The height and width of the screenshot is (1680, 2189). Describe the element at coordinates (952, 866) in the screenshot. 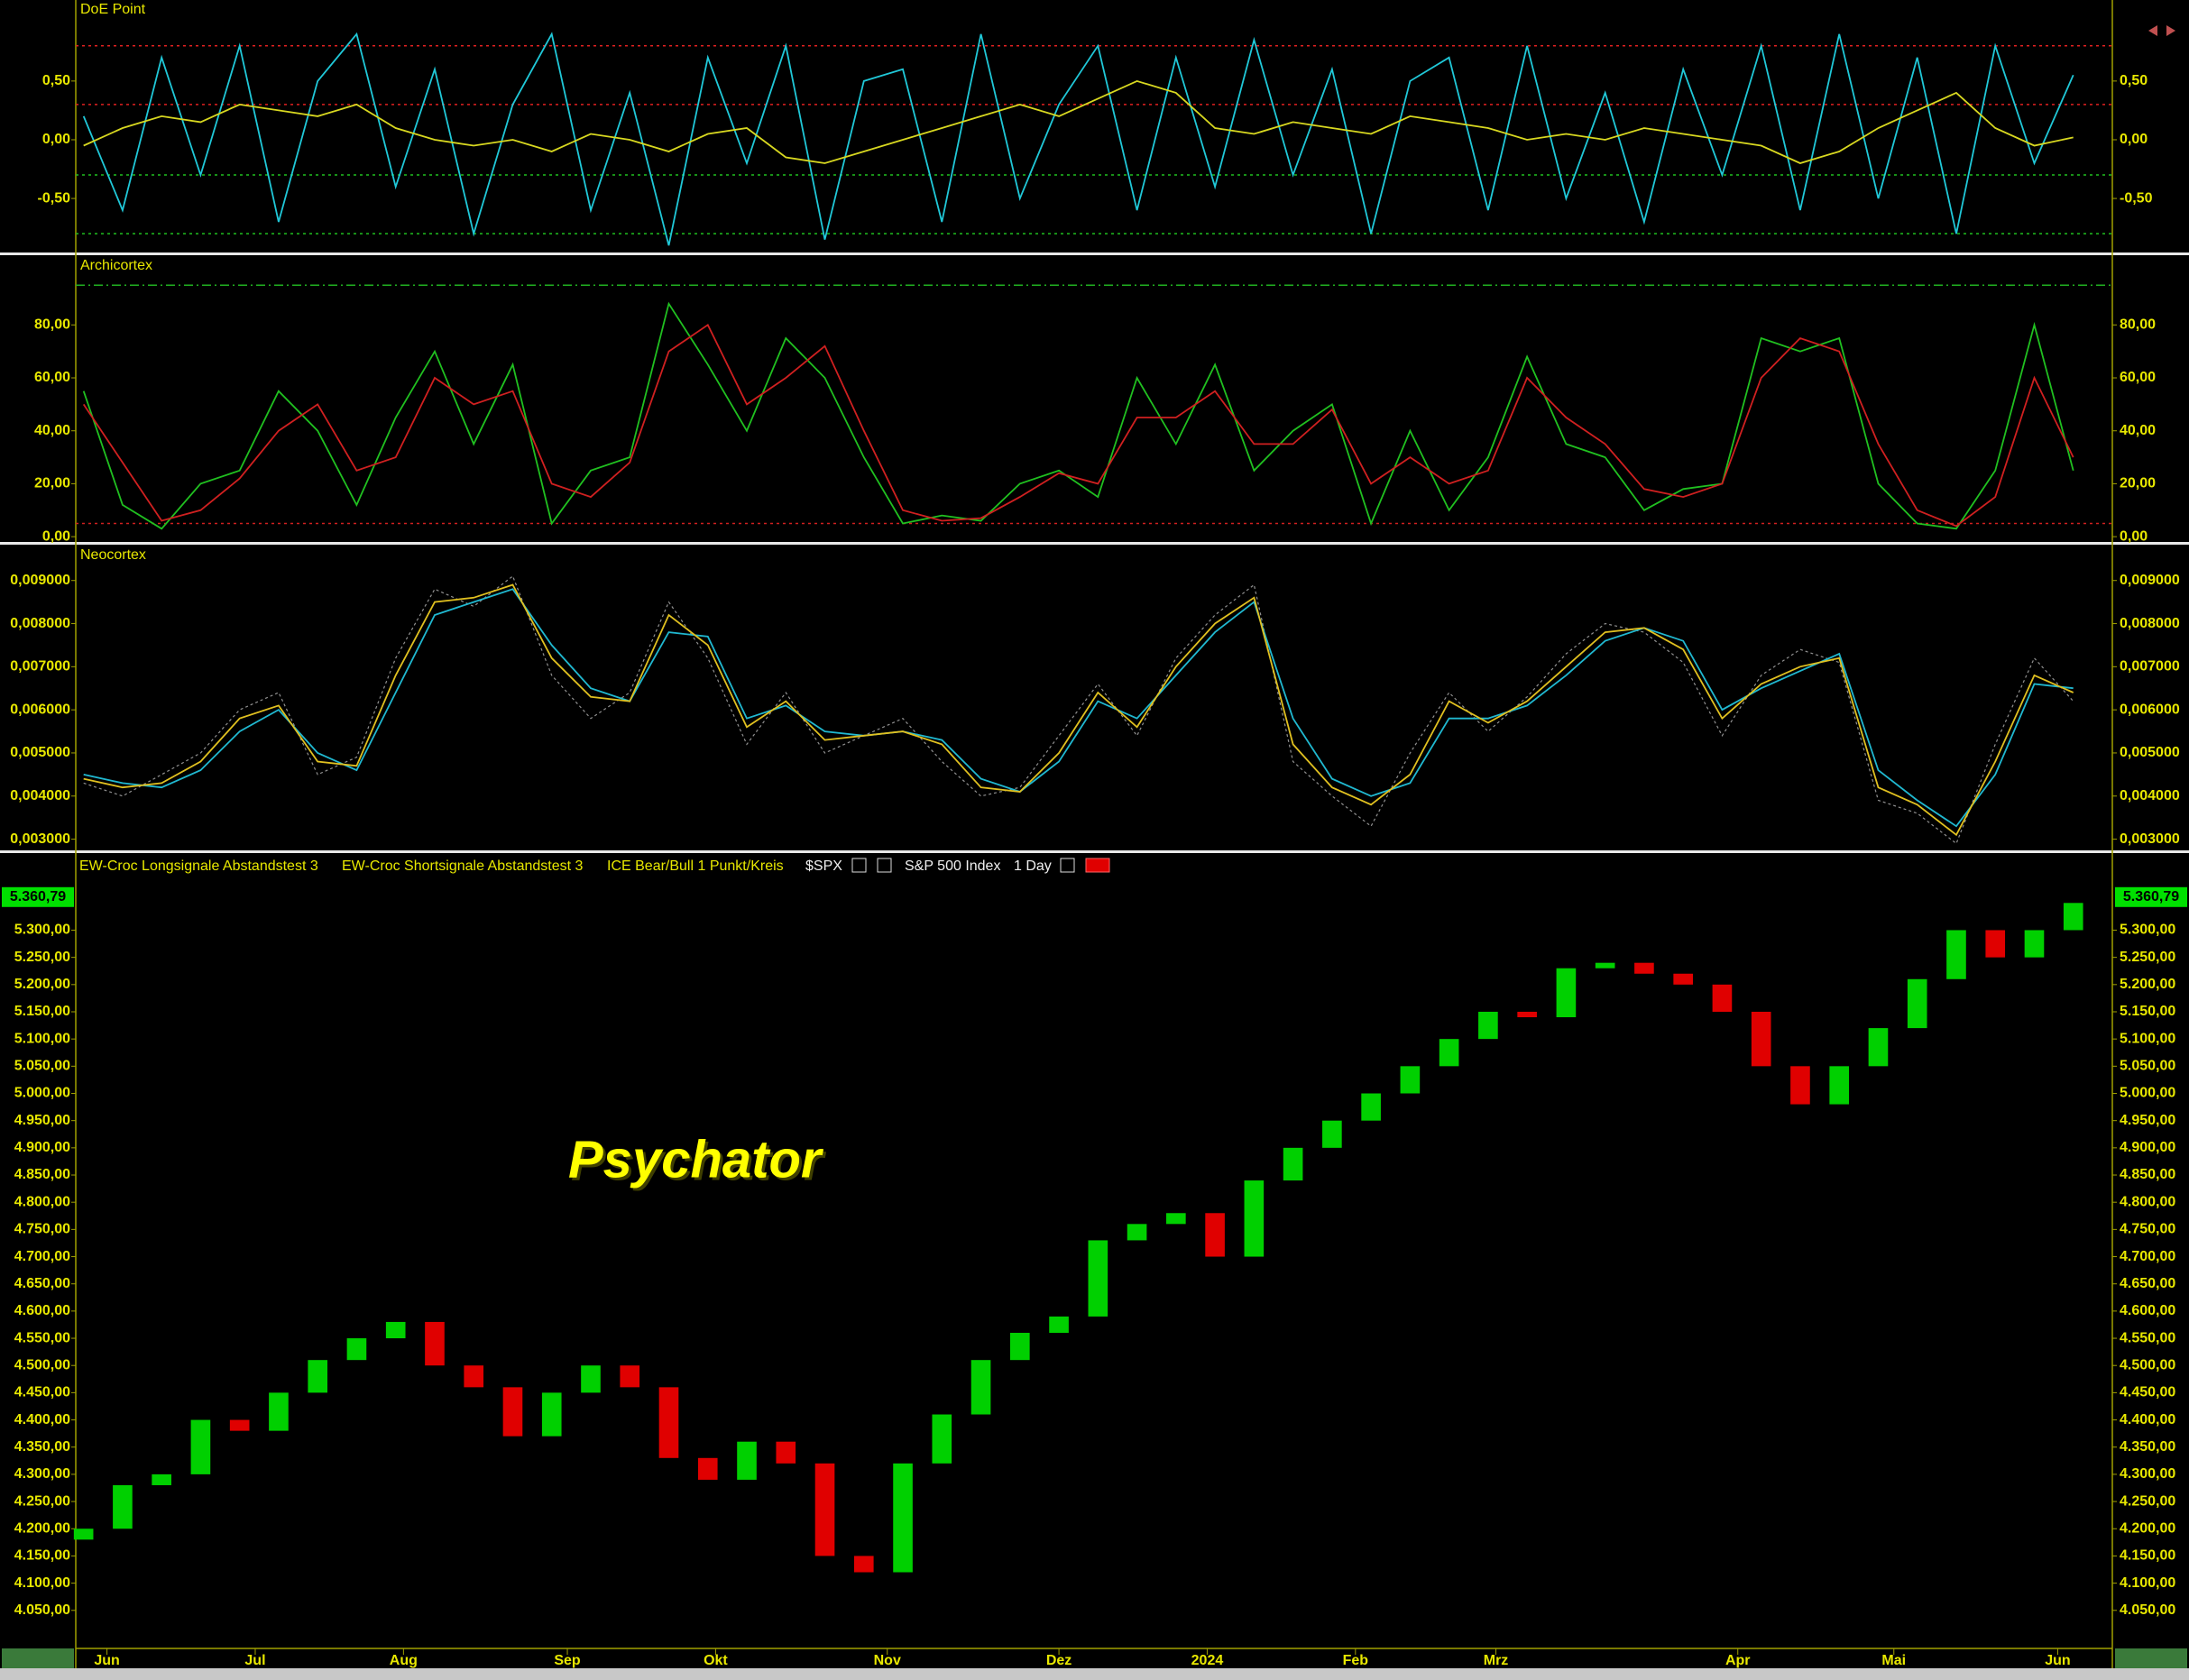

I see `header-text: S&P 500 Index` at that location.